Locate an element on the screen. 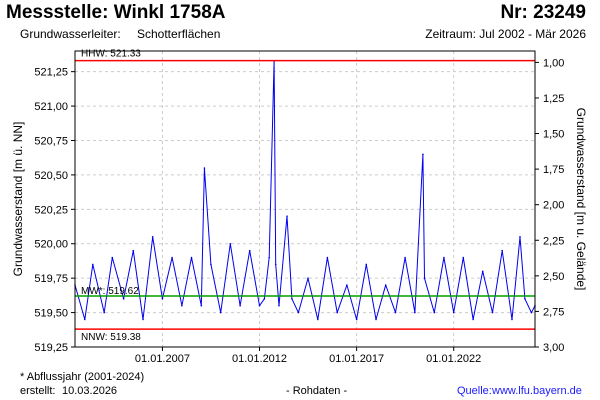 The image size is (600, 400). y-tick-label-left: 520,00 is located at coordinates (51, 245).